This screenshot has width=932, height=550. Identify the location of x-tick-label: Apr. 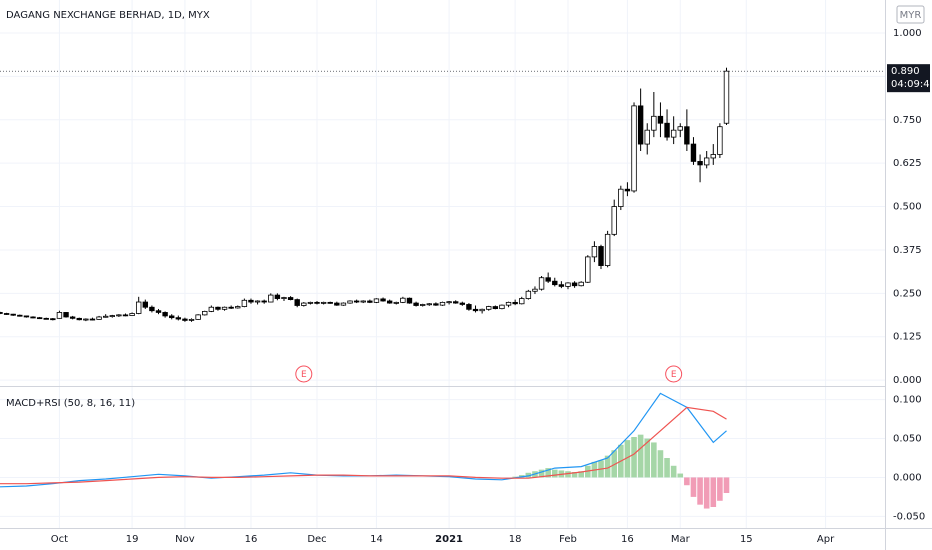
(826, 539).